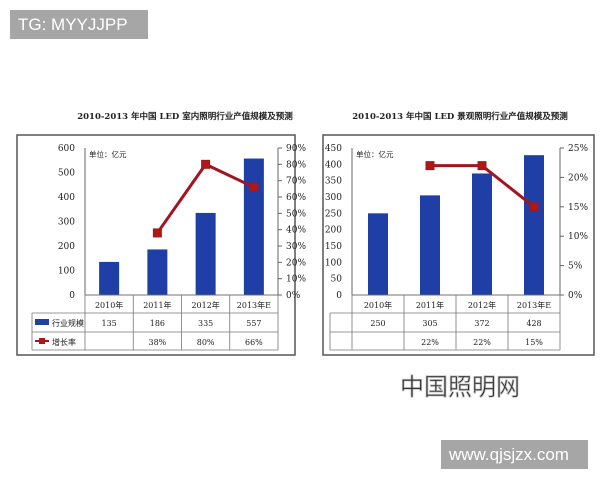  I want to click on y-left-tick-label: 450, so click(333, 149).